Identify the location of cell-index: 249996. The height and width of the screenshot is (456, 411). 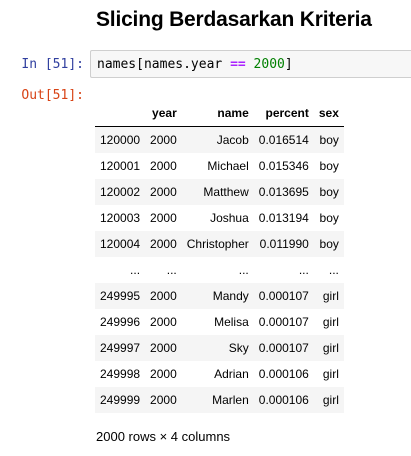
(120, 322).